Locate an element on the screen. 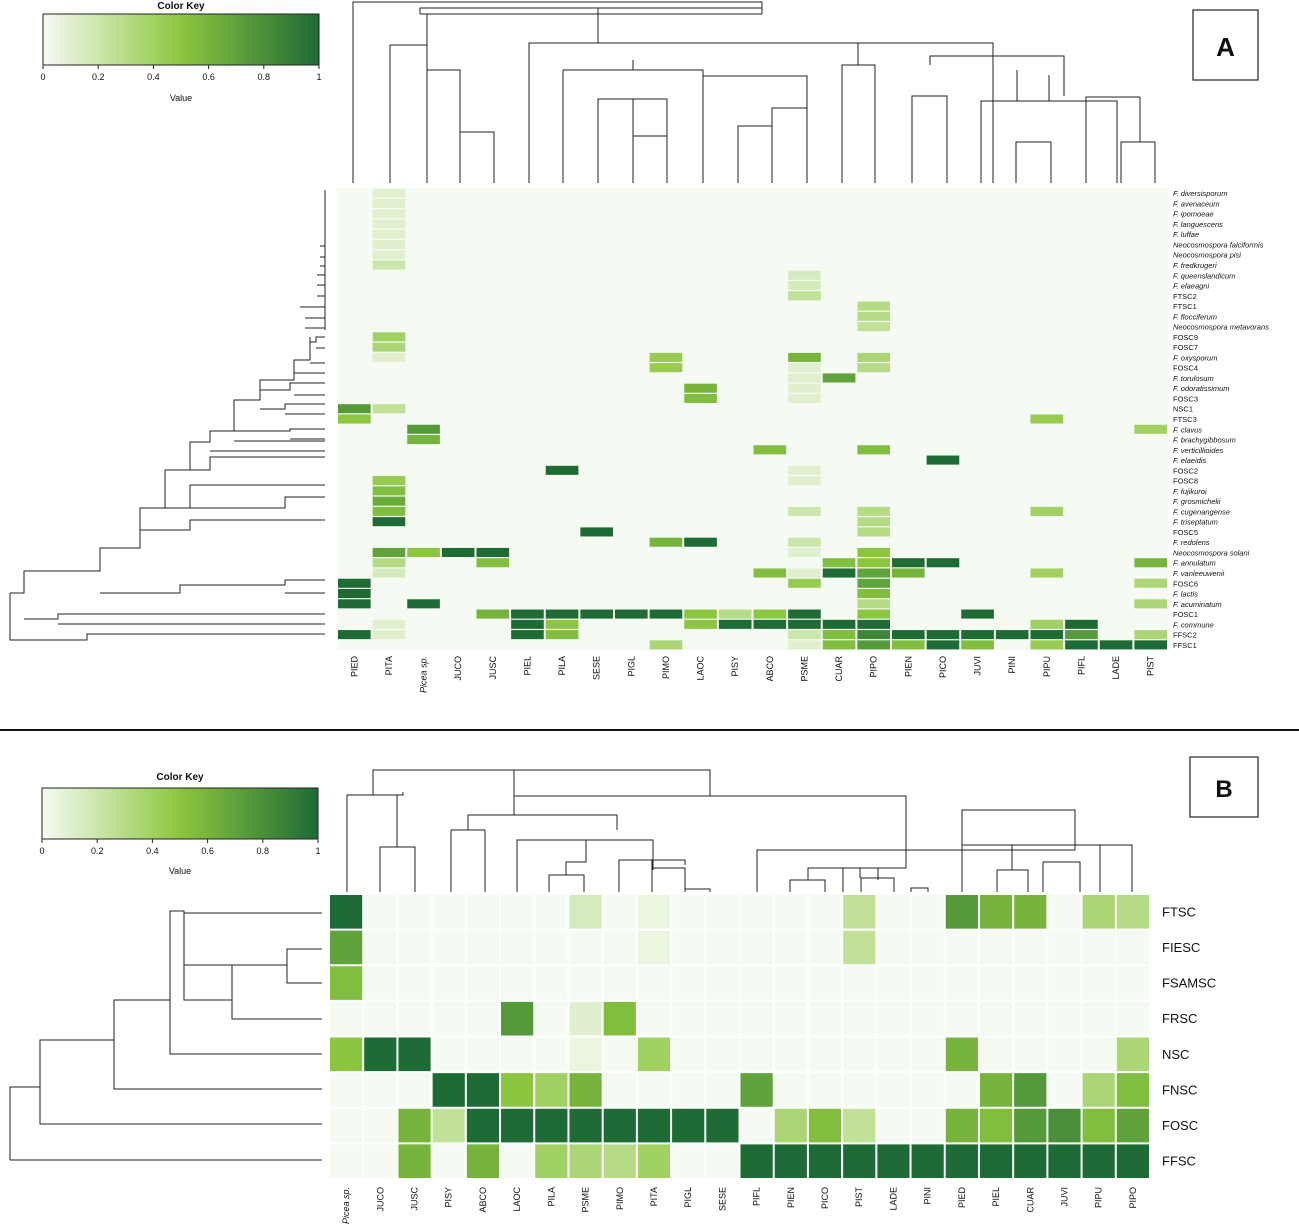  heatmap-b-col-label: LAOC is located at coordinates (517, 1199).